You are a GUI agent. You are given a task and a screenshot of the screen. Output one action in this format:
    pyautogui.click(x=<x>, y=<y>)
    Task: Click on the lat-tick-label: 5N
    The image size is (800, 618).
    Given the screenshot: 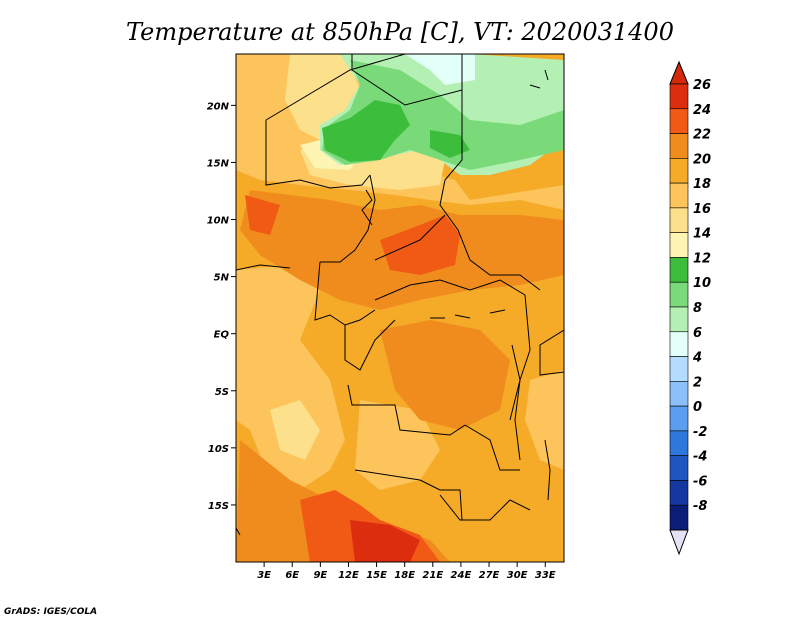 What is the action you would take?
    pyautogui.click(x=222, y=278)
    